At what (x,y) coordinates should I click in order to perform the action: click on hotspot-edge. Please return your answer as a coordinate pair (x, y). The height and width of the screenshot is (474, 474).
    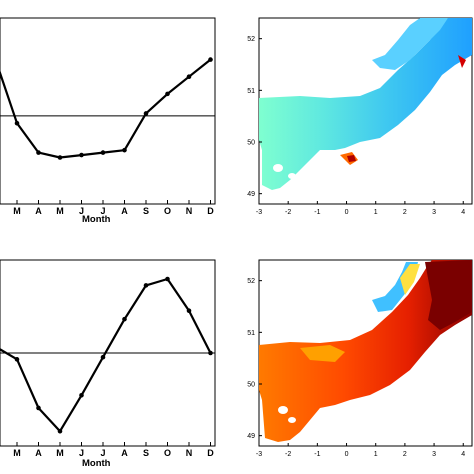
    Looking at the image, I should click on (462, 61).